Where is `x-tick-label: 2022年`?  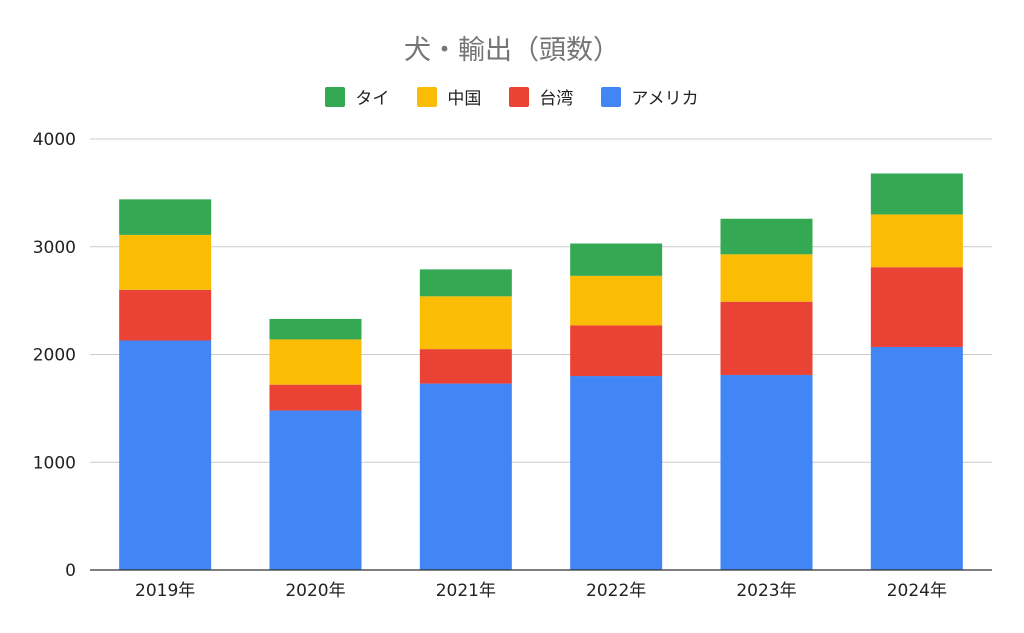 x-tick-label: 2022年 is located at coordinates (616, 591).